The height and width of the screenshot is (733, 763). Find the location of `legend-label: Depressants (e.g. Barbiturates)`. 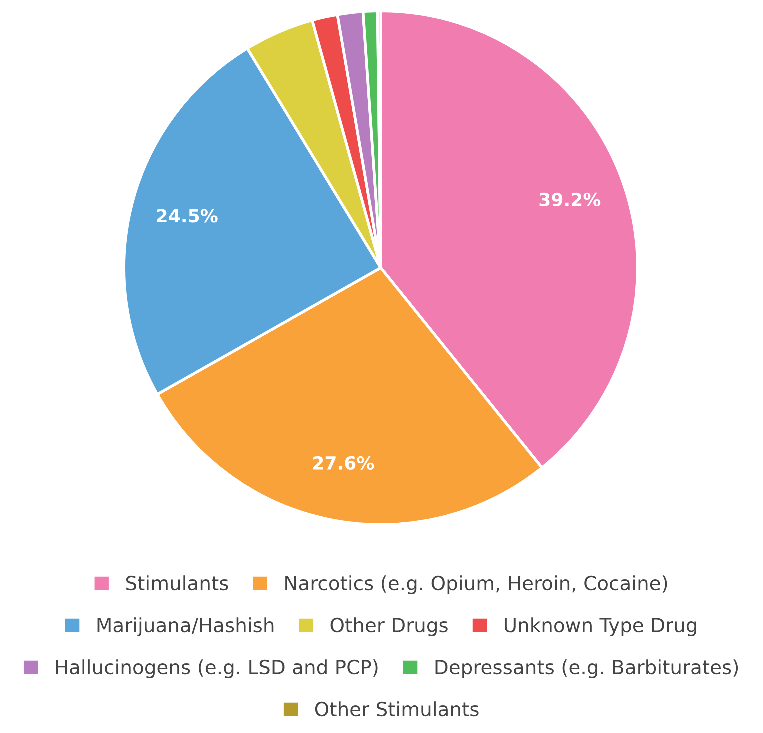

legend-label: Depressants (e.g. Barbiturates) is located at coordinates (587, 669).